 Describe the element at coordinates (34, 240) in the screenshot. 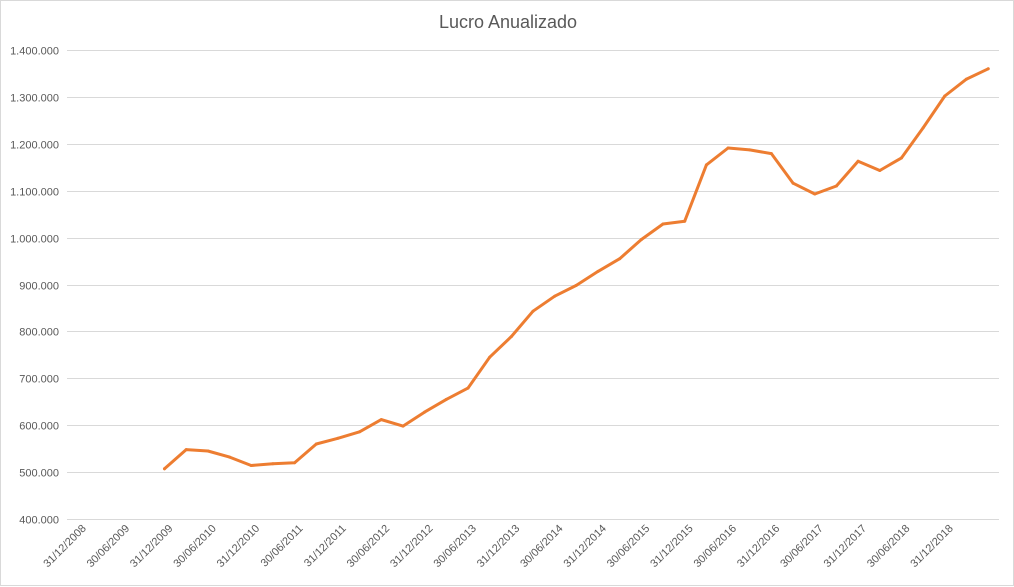

I see `y-tick-label: 1.000.000` at that location.